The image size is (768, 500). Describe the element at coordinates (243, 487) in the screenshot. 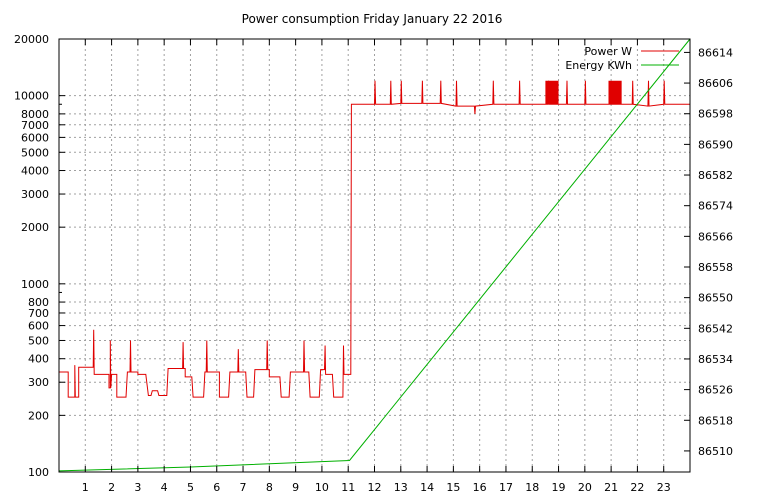

I see `x-tick-label: 7` at that location.